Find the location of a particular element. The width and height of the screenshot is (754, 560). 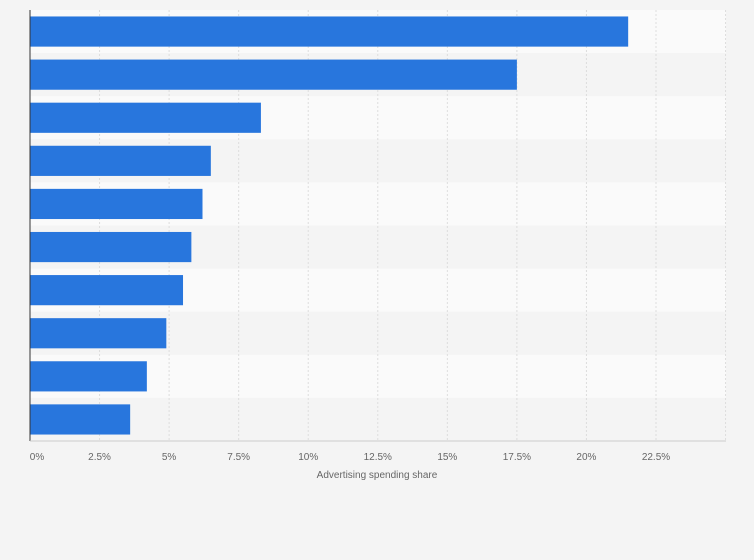

x-tick-label: 5% is located at coordinates (169, 457).